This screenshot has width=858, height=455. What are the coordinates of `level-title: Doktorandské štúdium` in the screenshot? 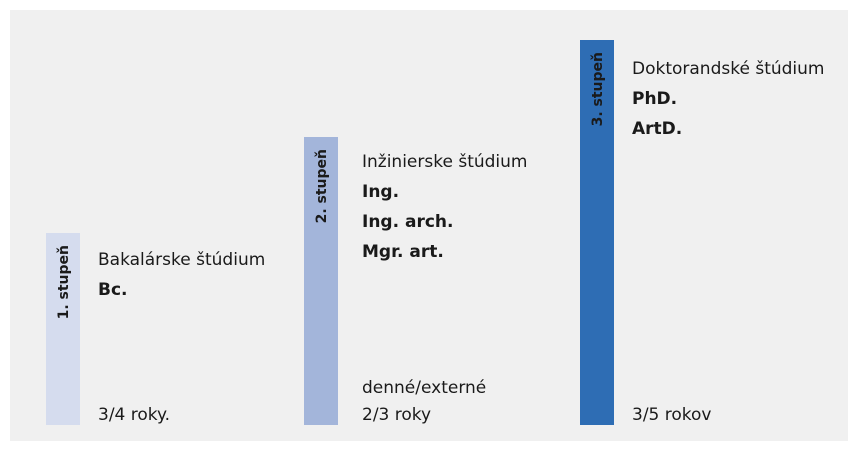 It's located at (728, 69).